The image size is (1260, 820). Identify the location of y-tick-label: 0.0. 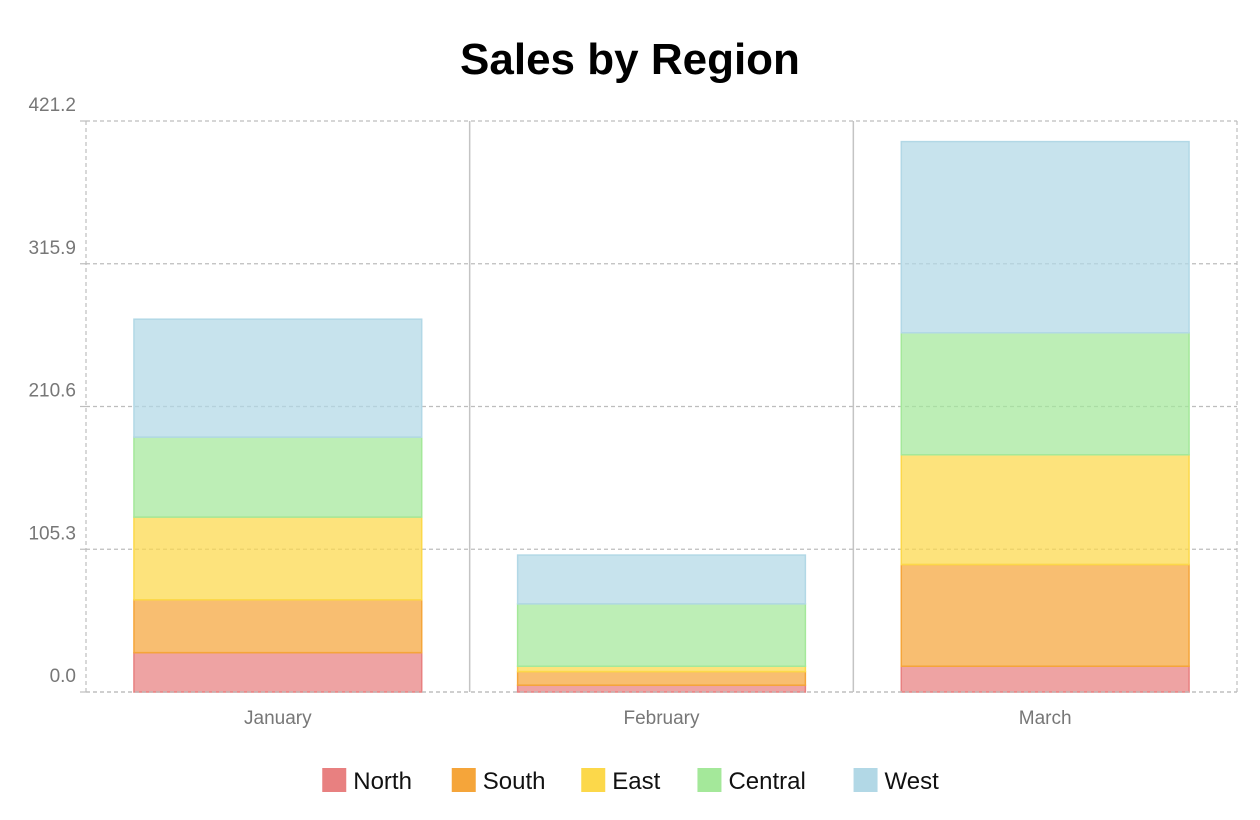
(63, 676).